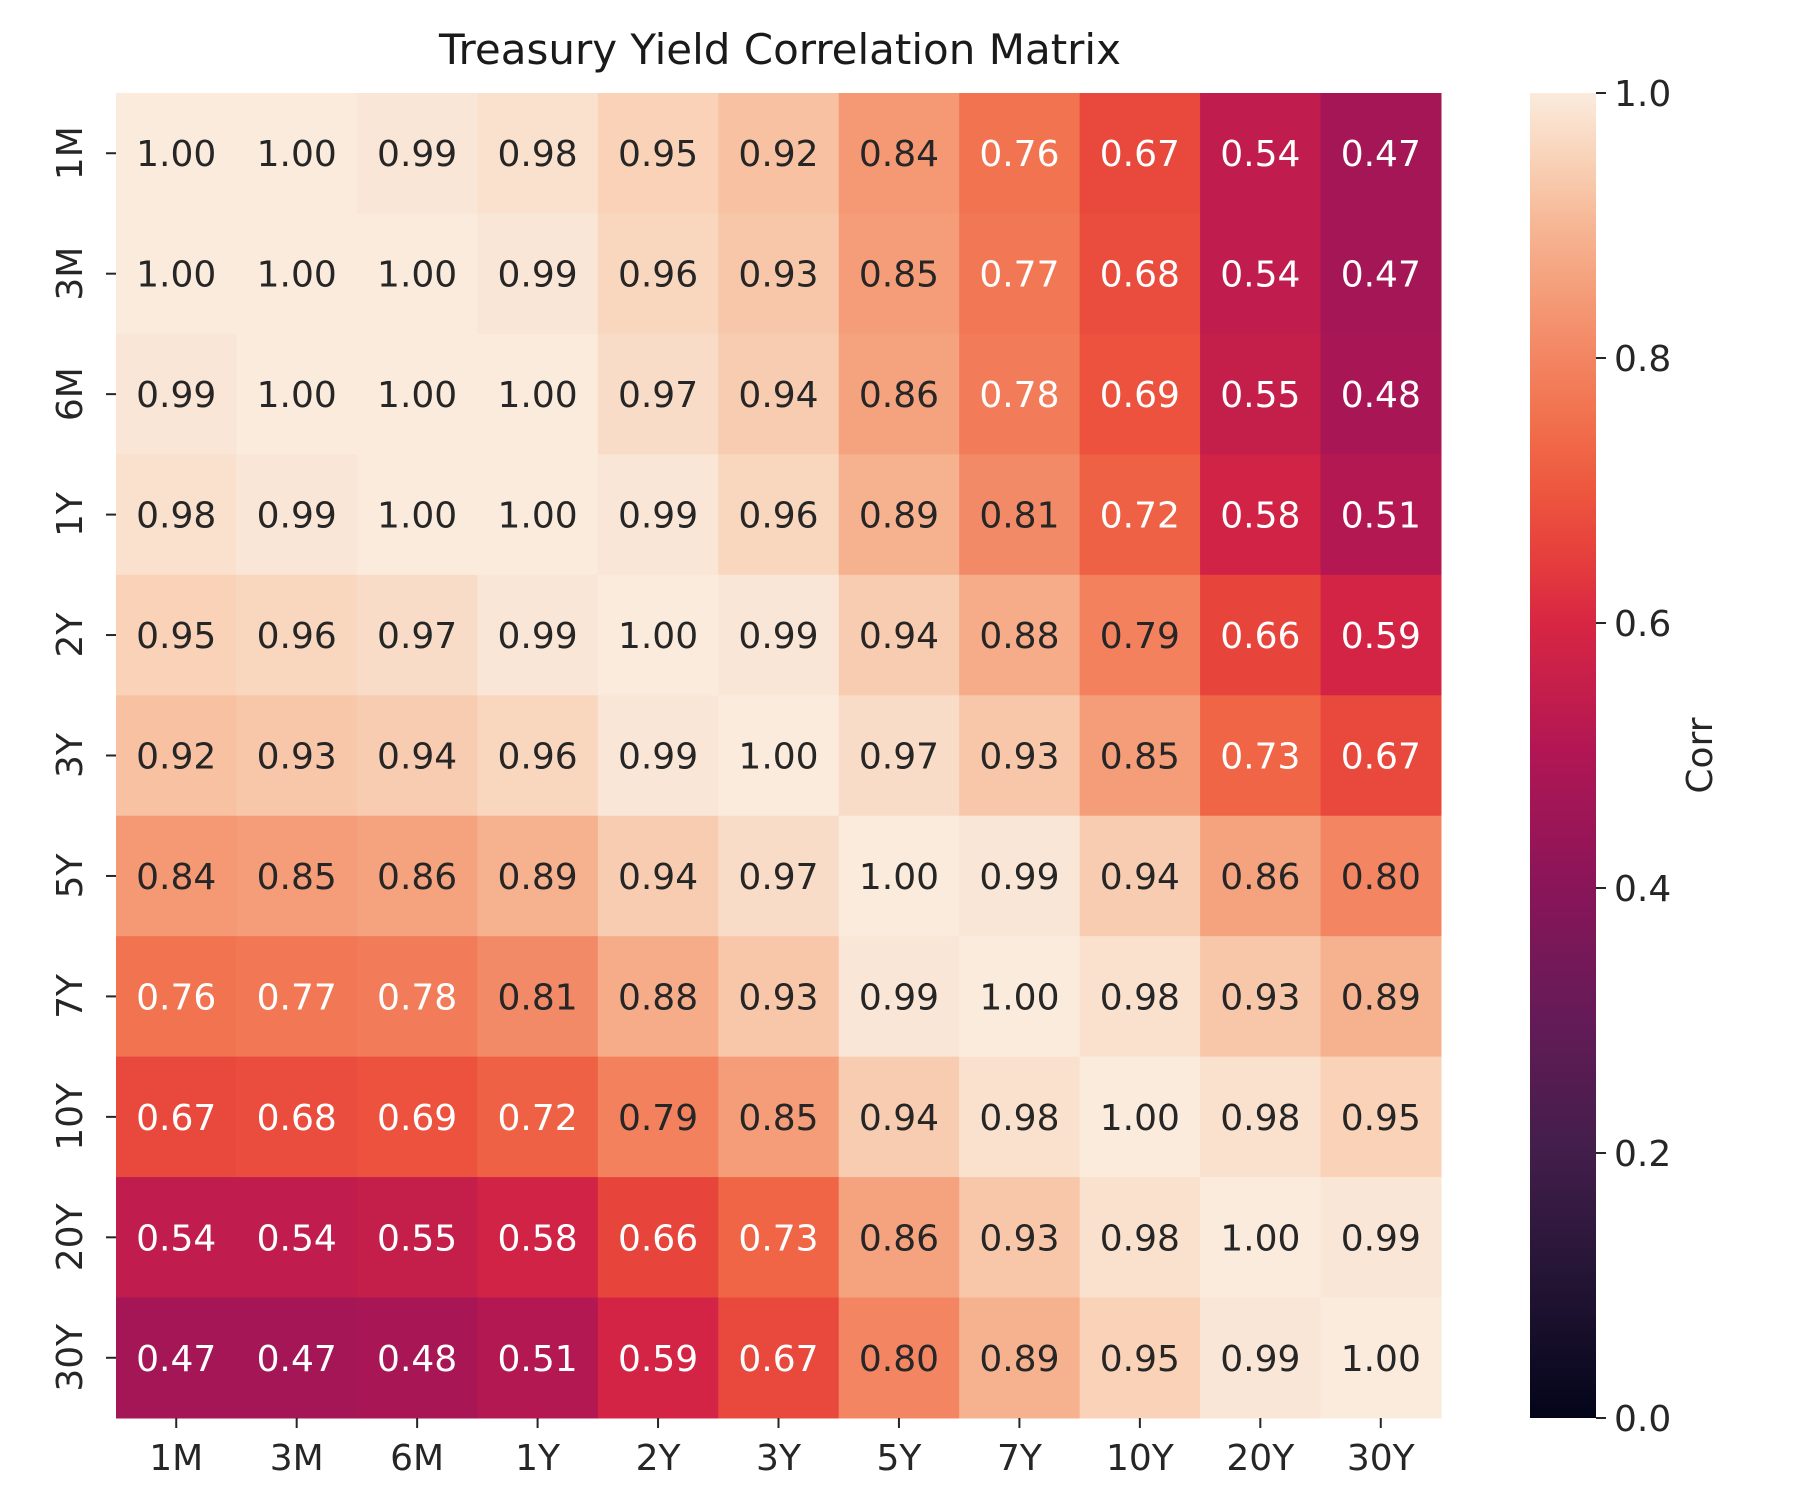  What do you see at coordinates (1642, 359) in the screenshot?
I see `colorbar-tick-label: 0.8` at bounding box center [1642, 359].